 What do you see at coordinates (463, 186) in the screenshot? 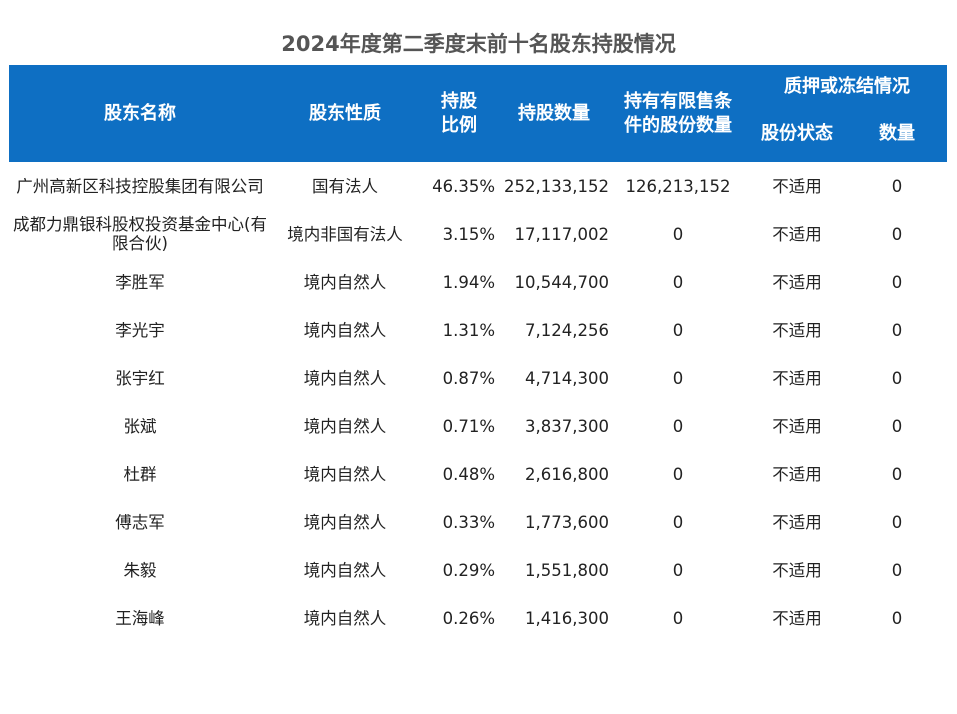
I see `cell-holding-ratio: 46.35%` at bounding box center [463, 186].